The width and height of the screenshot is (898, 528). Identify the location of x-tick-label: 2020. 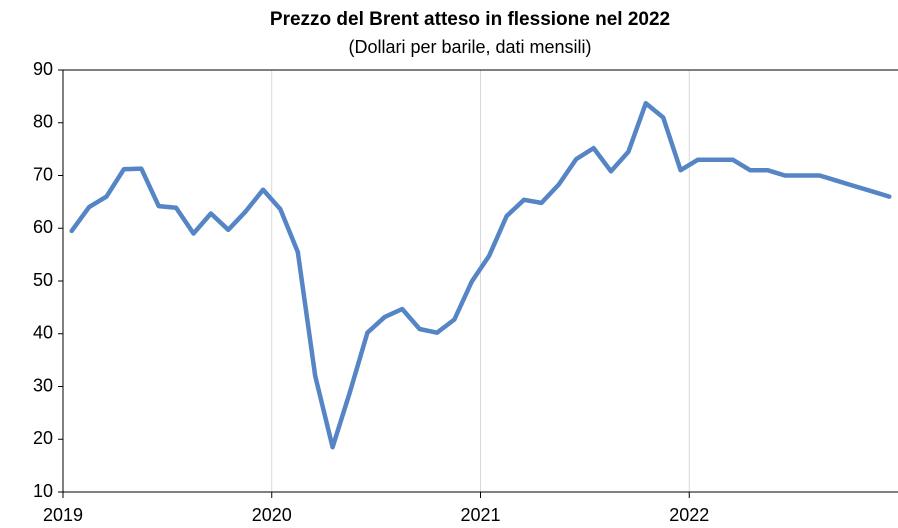
(272, 515).